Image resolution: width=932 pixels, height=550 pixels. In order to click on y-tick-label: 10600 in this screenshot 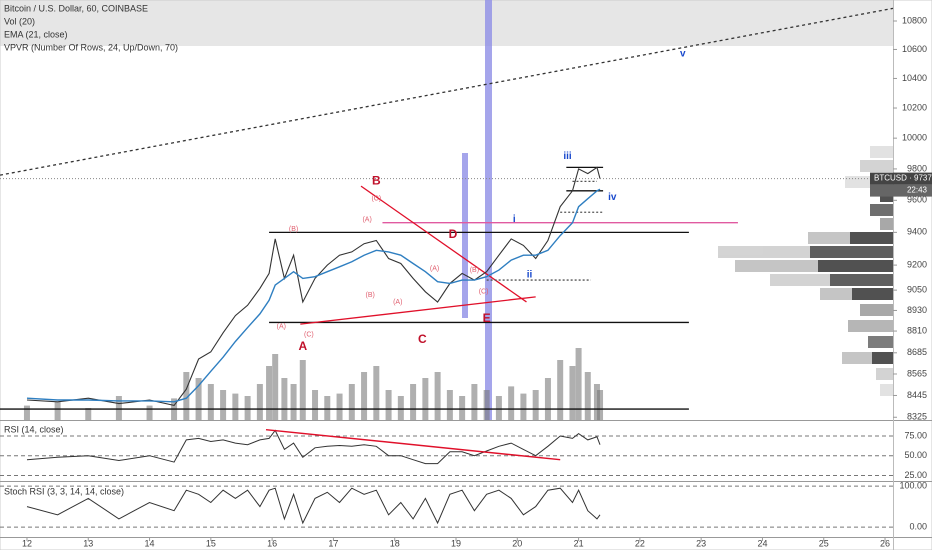, I will do `click(914, 49)`.